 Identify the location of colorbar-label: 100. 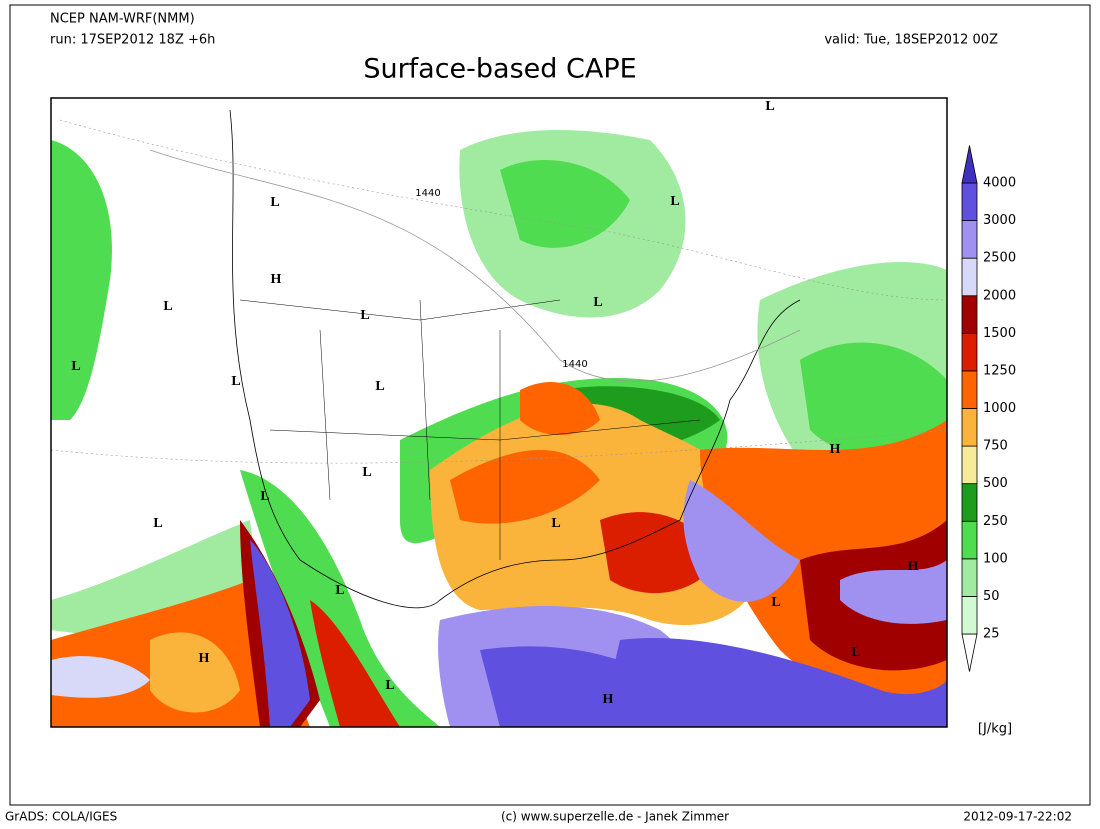
(995, 558).